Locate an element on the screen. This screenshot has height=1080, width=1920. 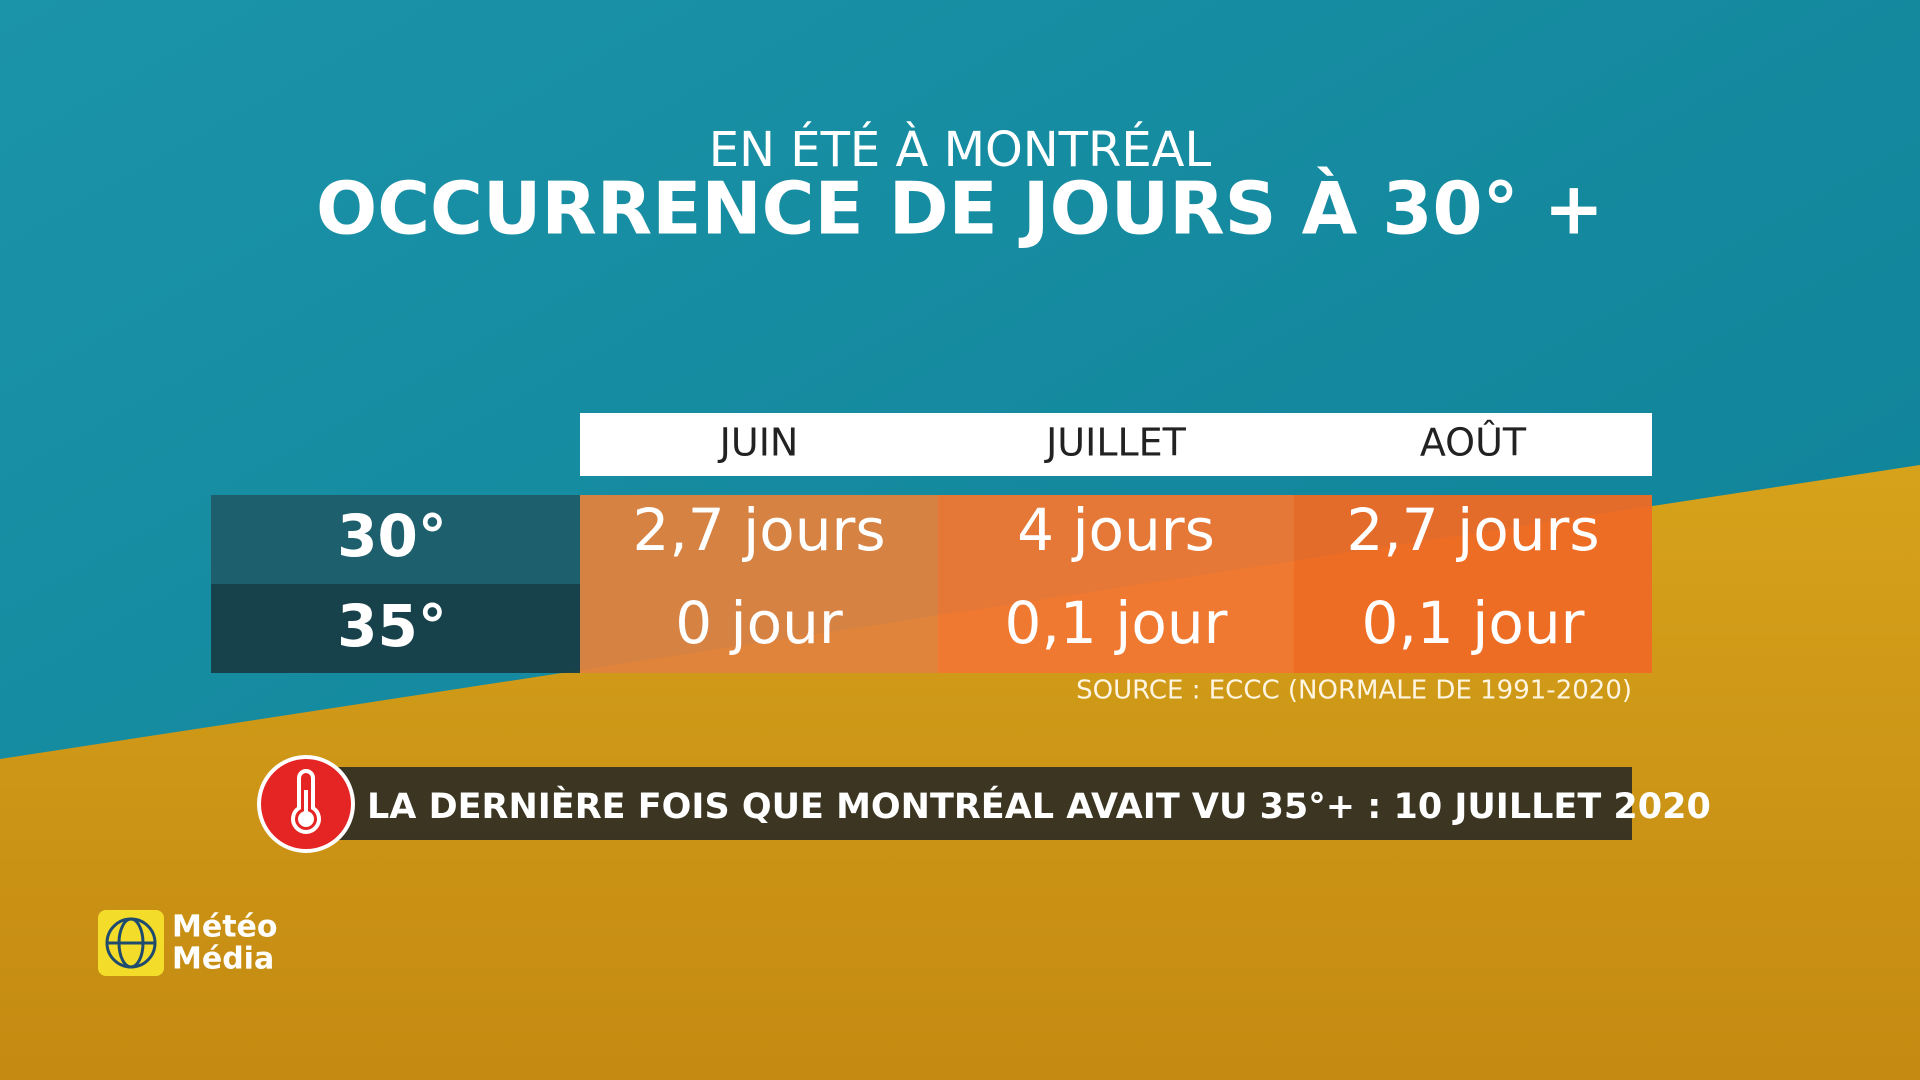
subtitle: EN ÉTÉ À MONTRÉAL is located at coordinates (960, 149).